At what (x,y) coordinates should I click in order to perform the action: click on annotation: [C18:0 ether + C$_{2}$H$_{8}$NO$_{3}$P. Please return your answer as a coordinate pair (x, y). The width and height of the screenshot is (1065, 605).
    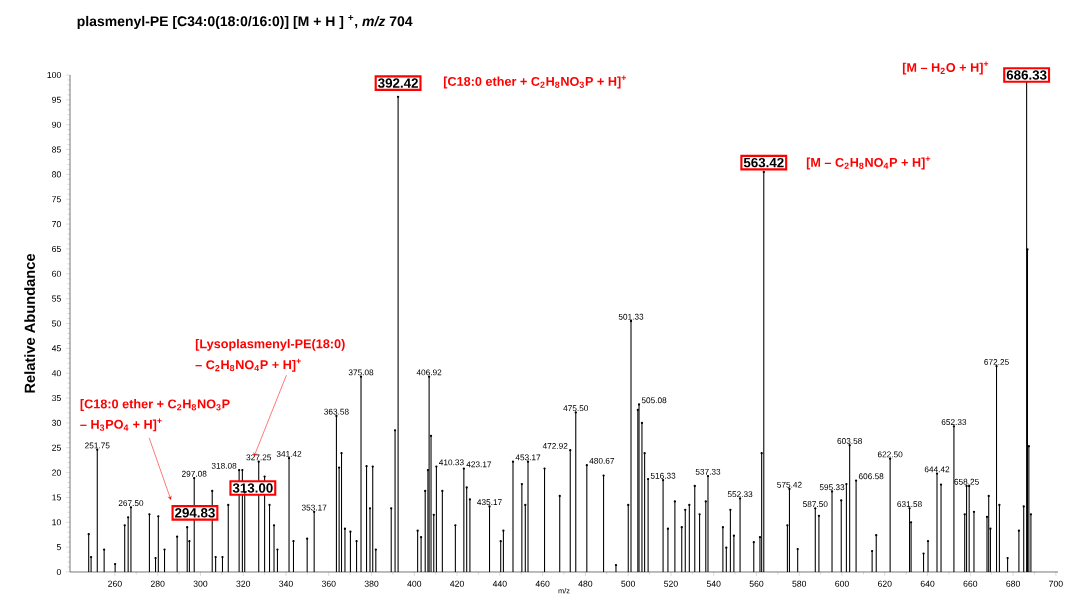
    Looking at the image, I should click on (155, 405).